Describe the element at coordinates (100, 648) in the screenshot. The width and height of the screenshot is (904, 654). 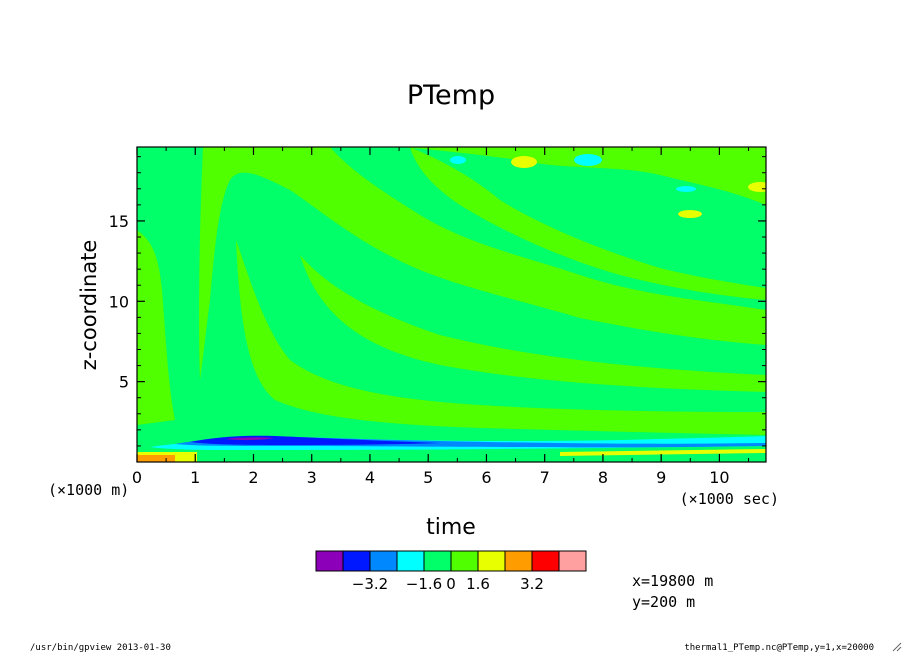
I see `footer-left: /usr/bin/gpview 2013-01-30` at that location.